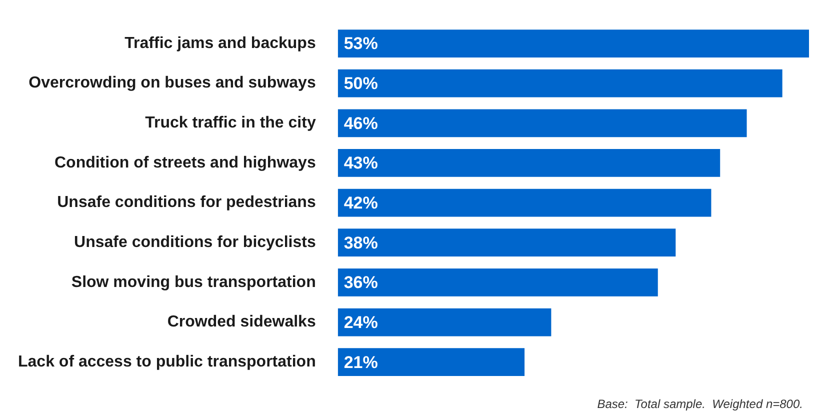 The height and width of the screenshot is (416, 815). What do you see at coordinates (361, 84) in the screenshot?
I see `data-label: 50%` at bounding box center [361, 84].